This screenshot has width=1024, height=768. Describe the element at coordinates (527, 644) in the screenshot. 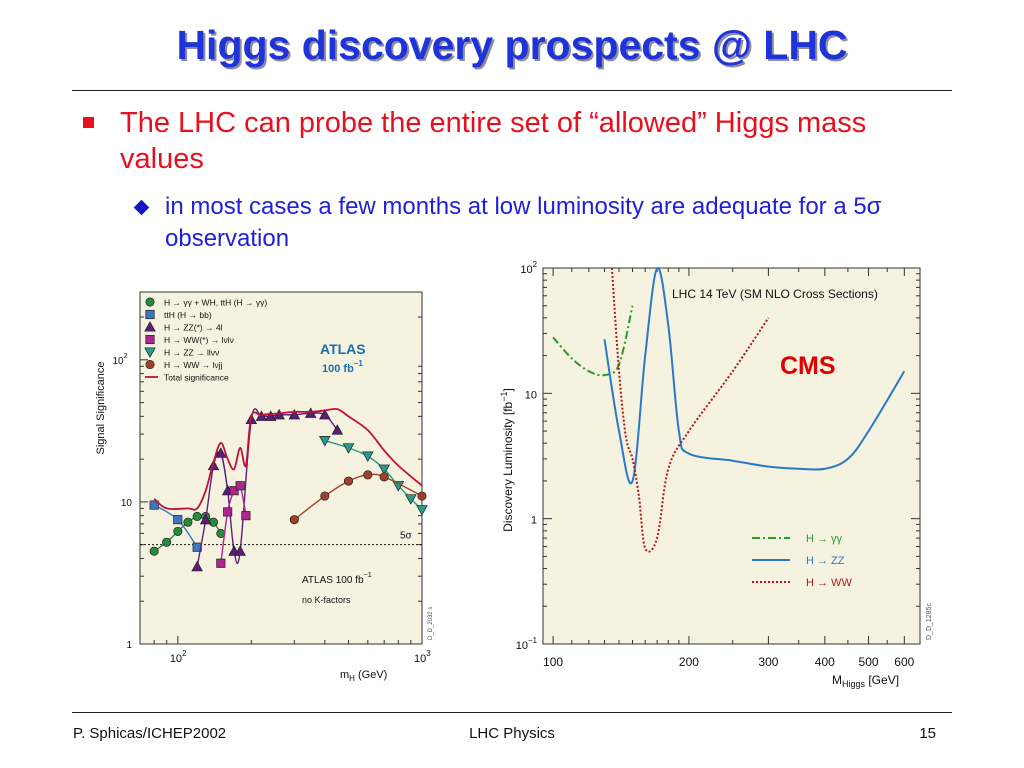

I see `cms-y-tick-label: 10⁻¹` at that location.